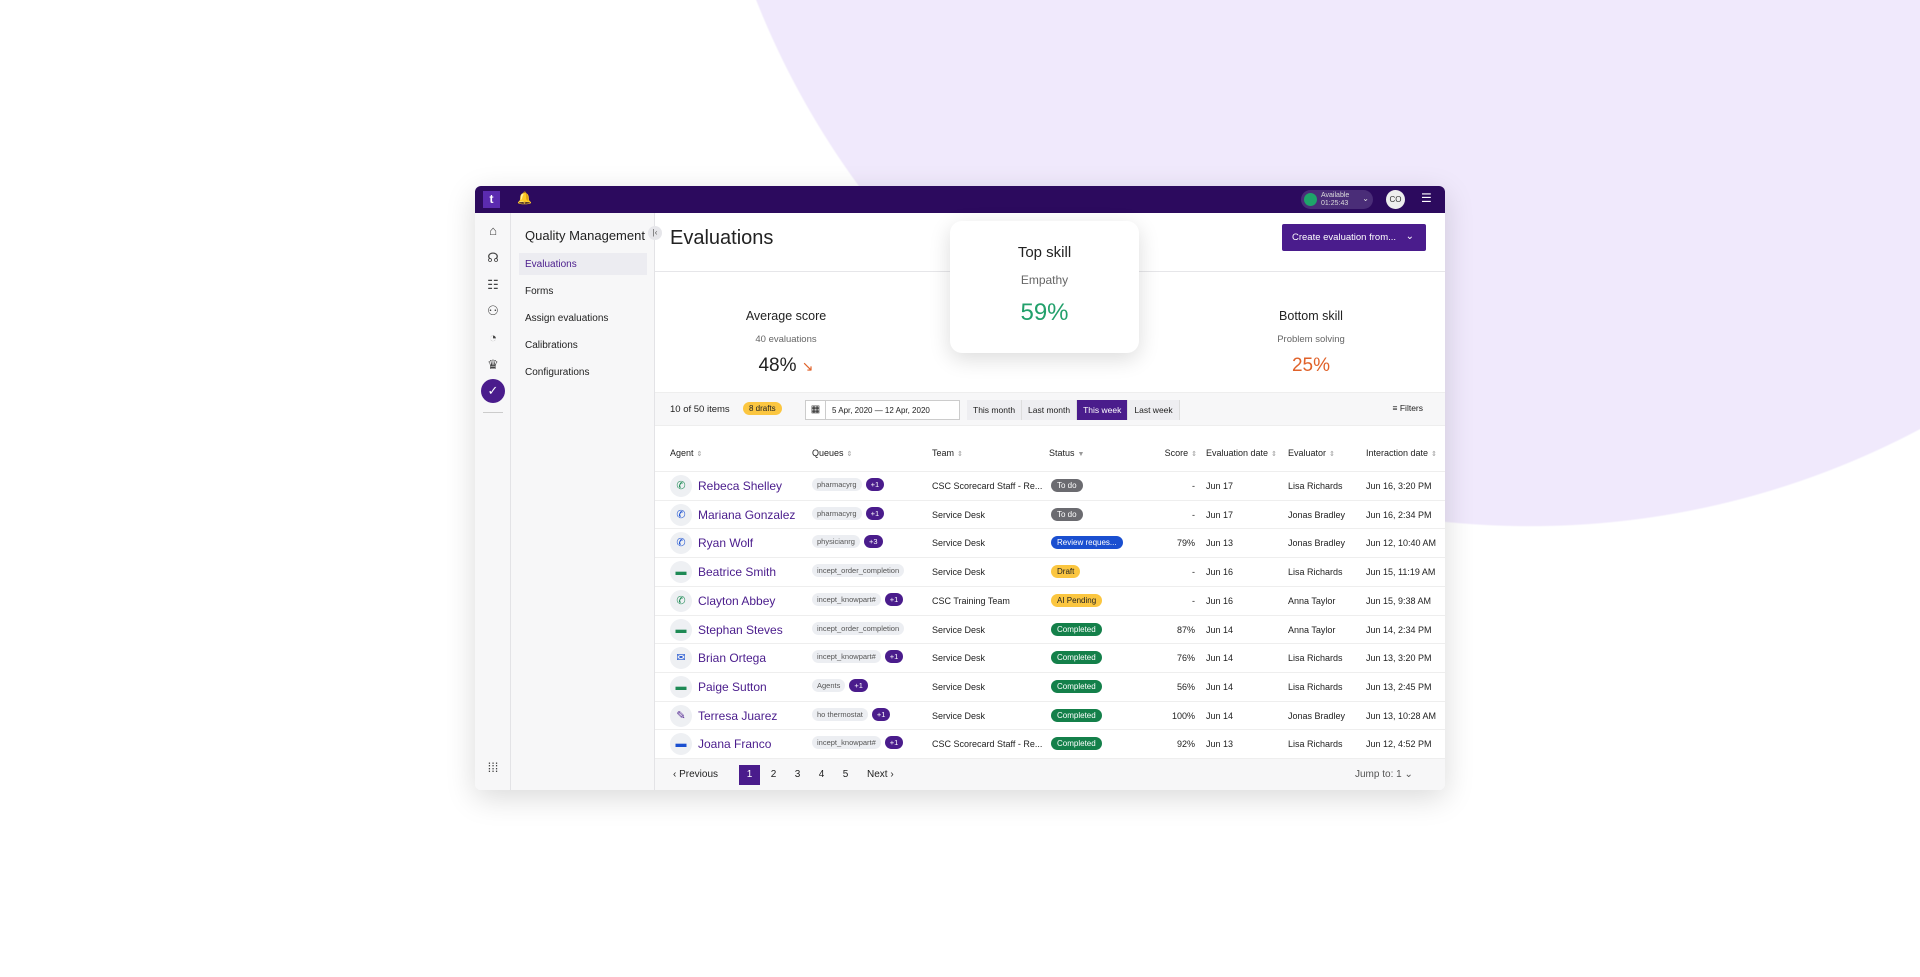  I want to click on sidebar-item-forms: Forms, so click(539, 291).